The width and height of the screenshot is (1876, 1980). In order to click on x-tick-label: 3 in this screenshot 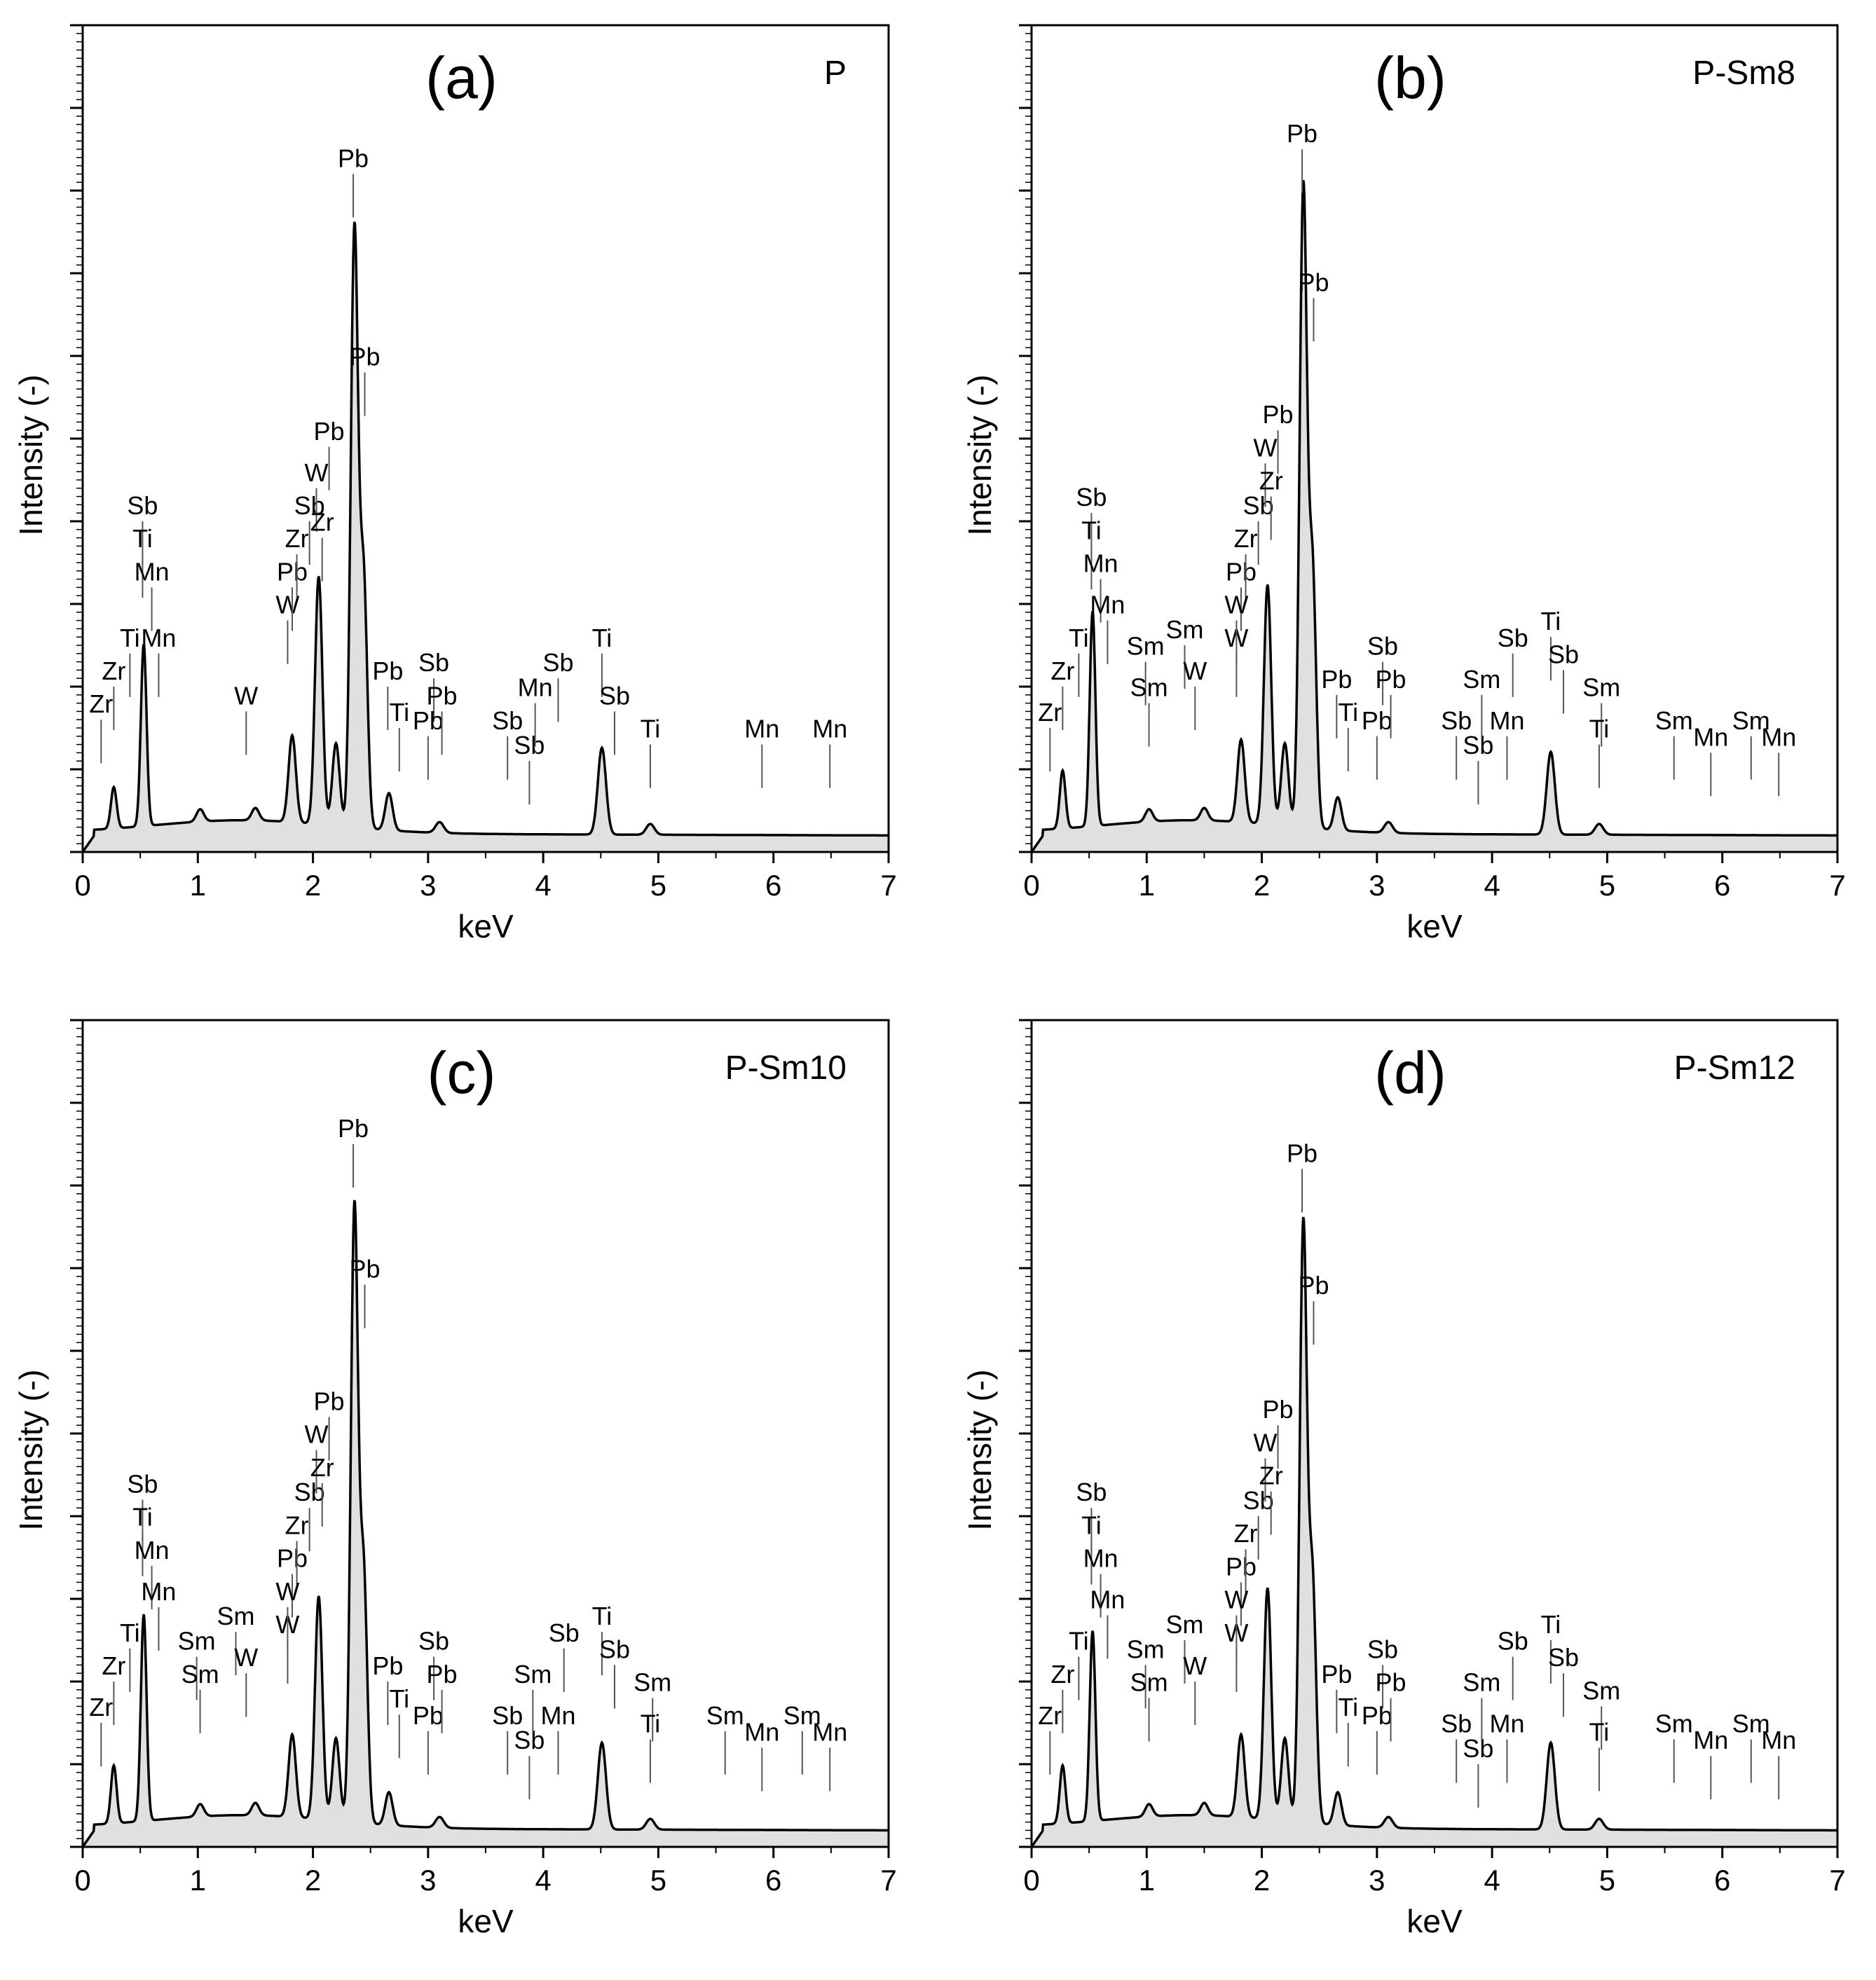, I will do `click(428, 885)`.